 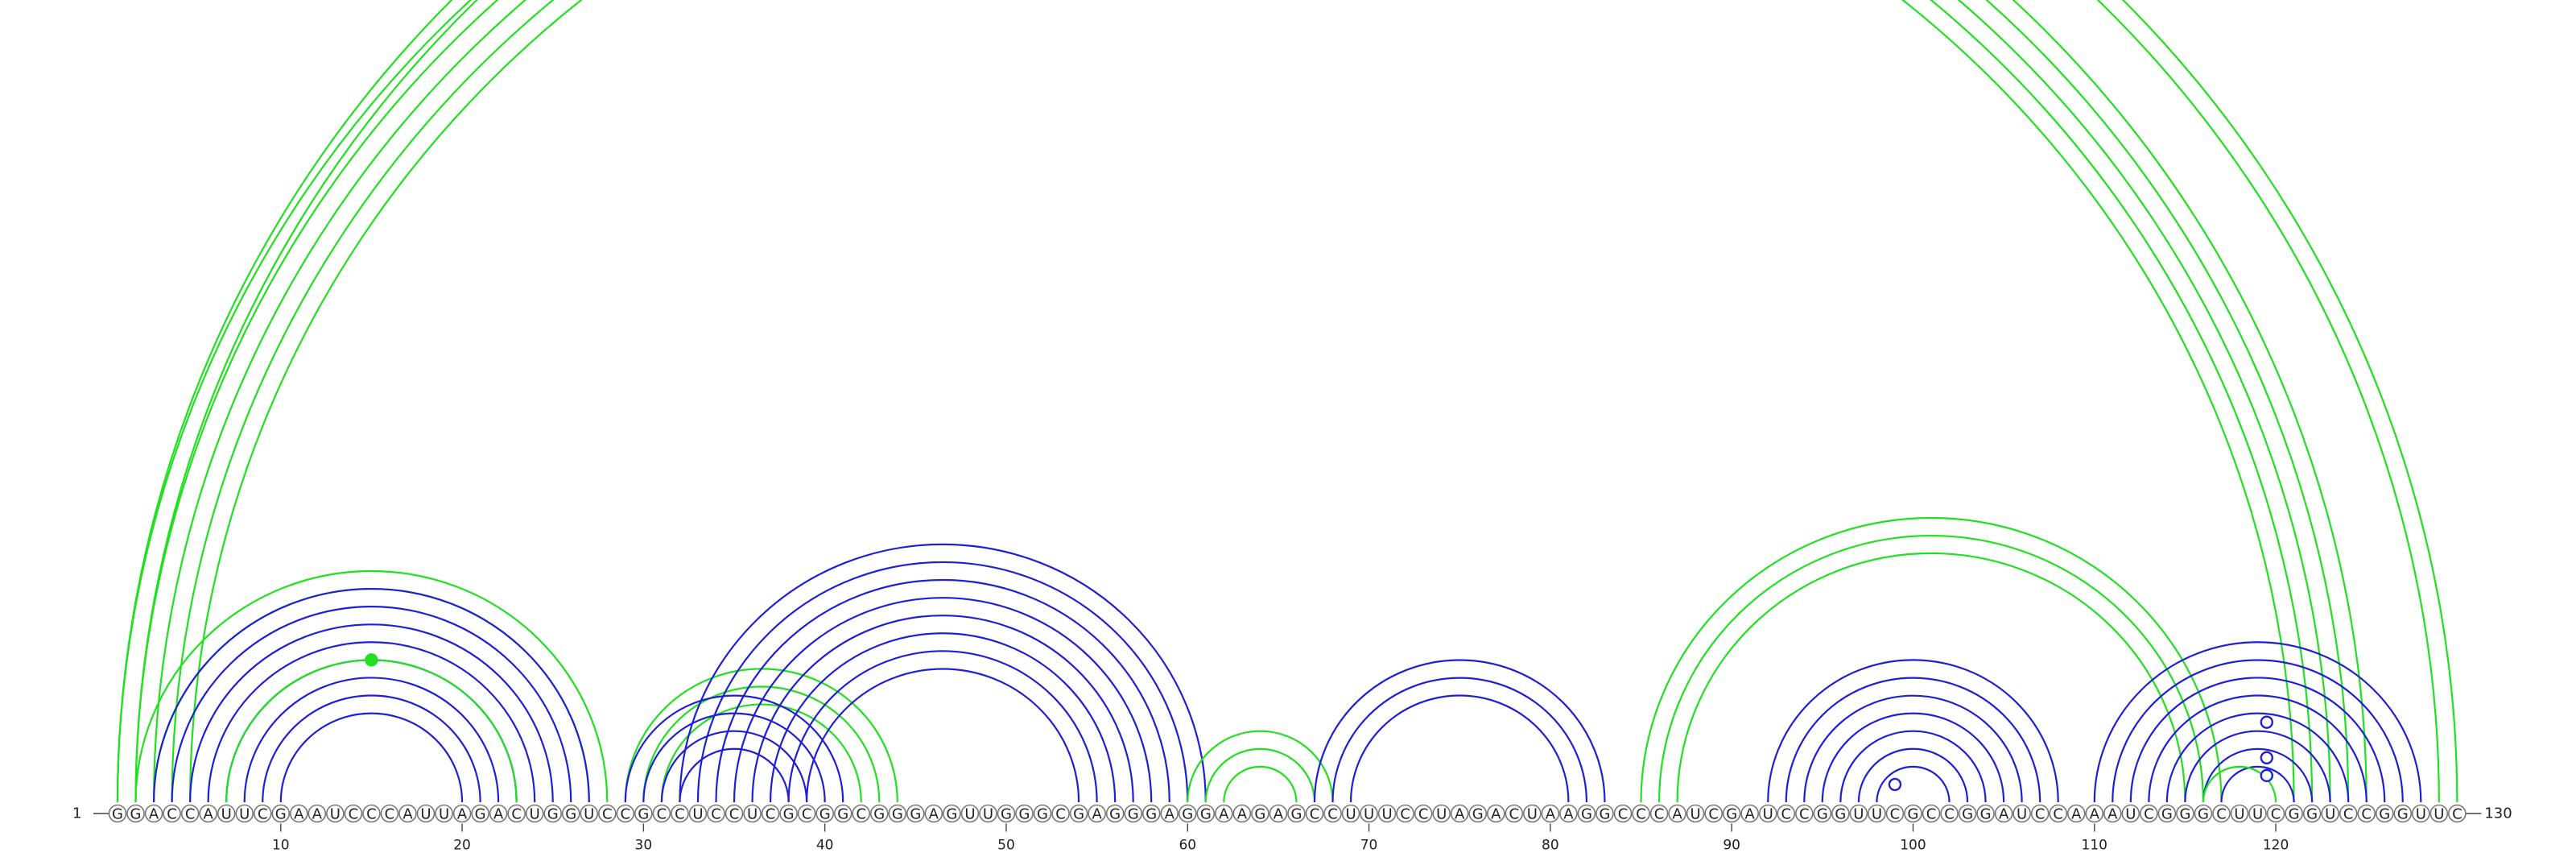 I want to click on nucleotide-59: A, so click(x=1169, y=813).